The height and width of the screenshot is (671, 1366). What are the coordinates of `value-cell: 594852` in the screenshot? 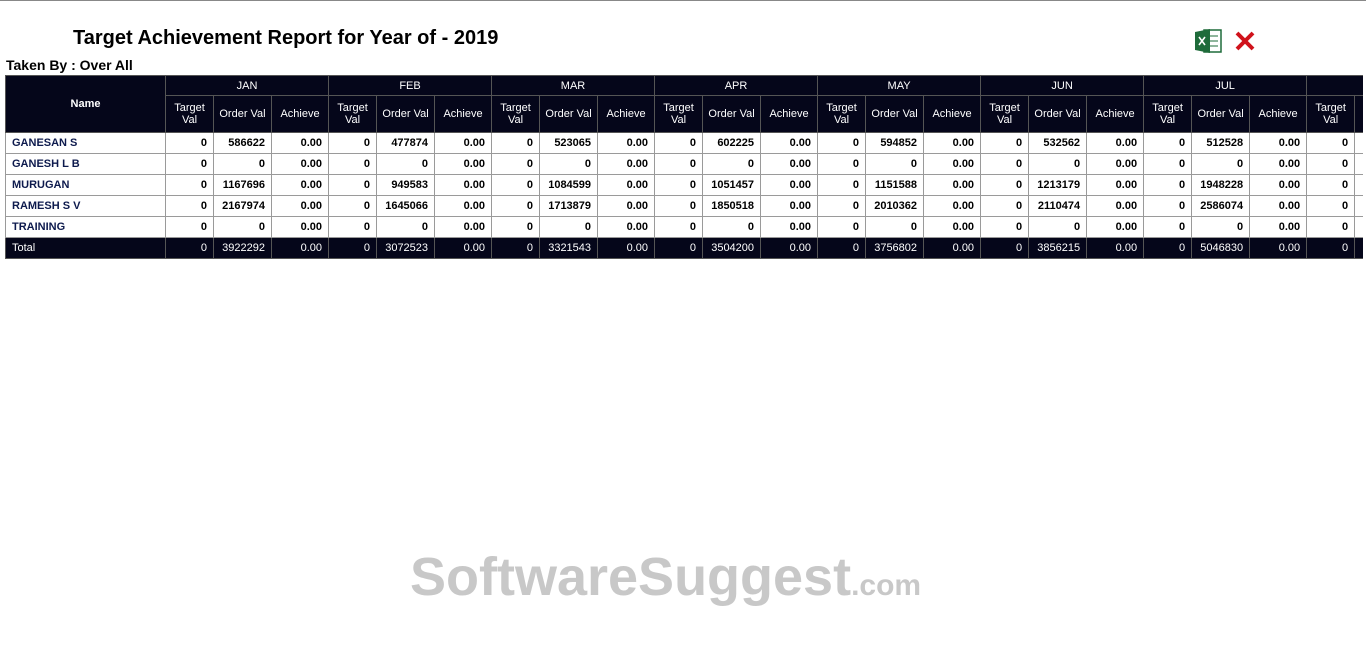 It's located at (895, 143).